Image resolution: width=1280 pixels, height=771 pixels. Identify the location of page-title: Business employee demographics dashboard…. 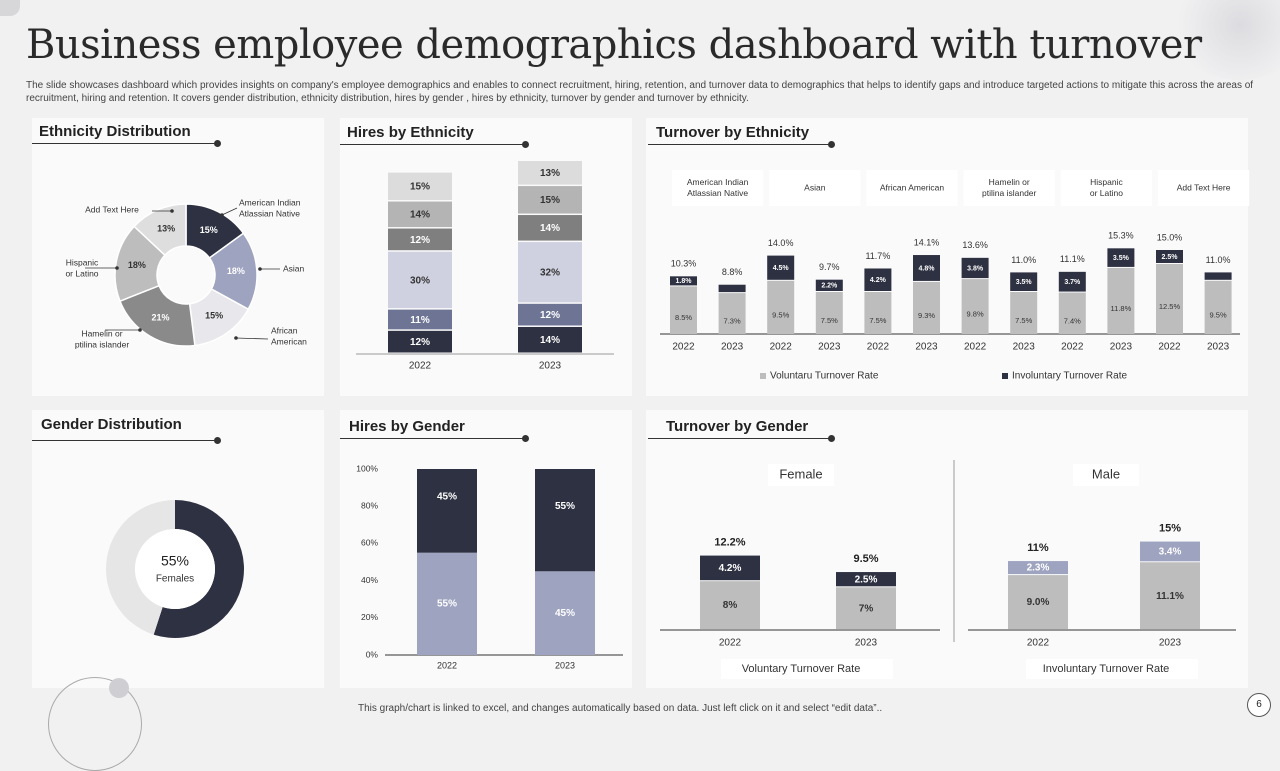
(614, 45).